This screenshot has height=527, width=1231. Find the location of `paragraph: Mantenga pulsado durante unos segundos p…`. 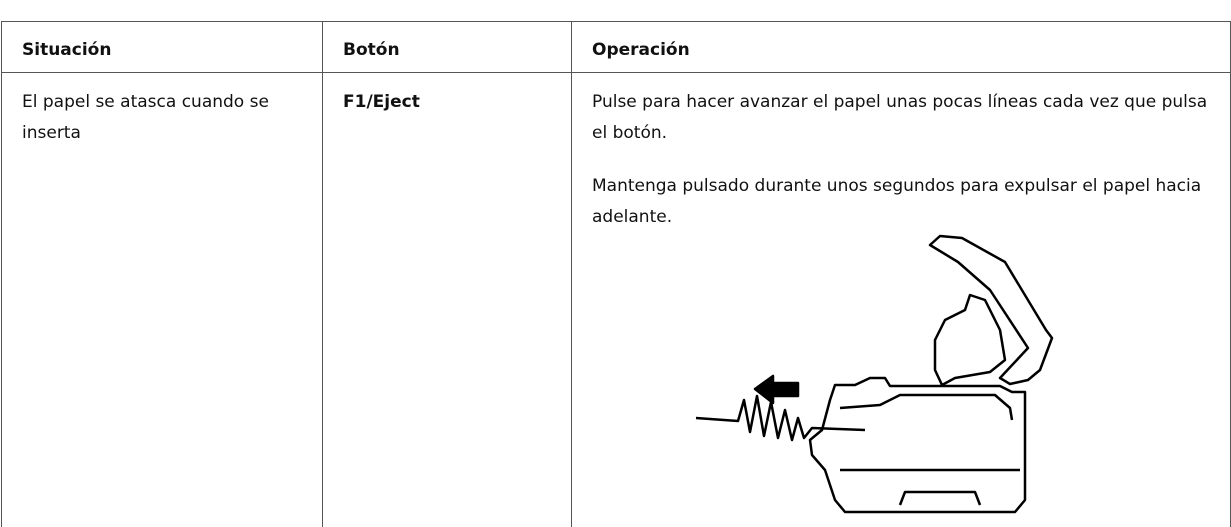

paragraph: Mantenga pulsado durante unos segundos p… is located at coordinates (901, 202).